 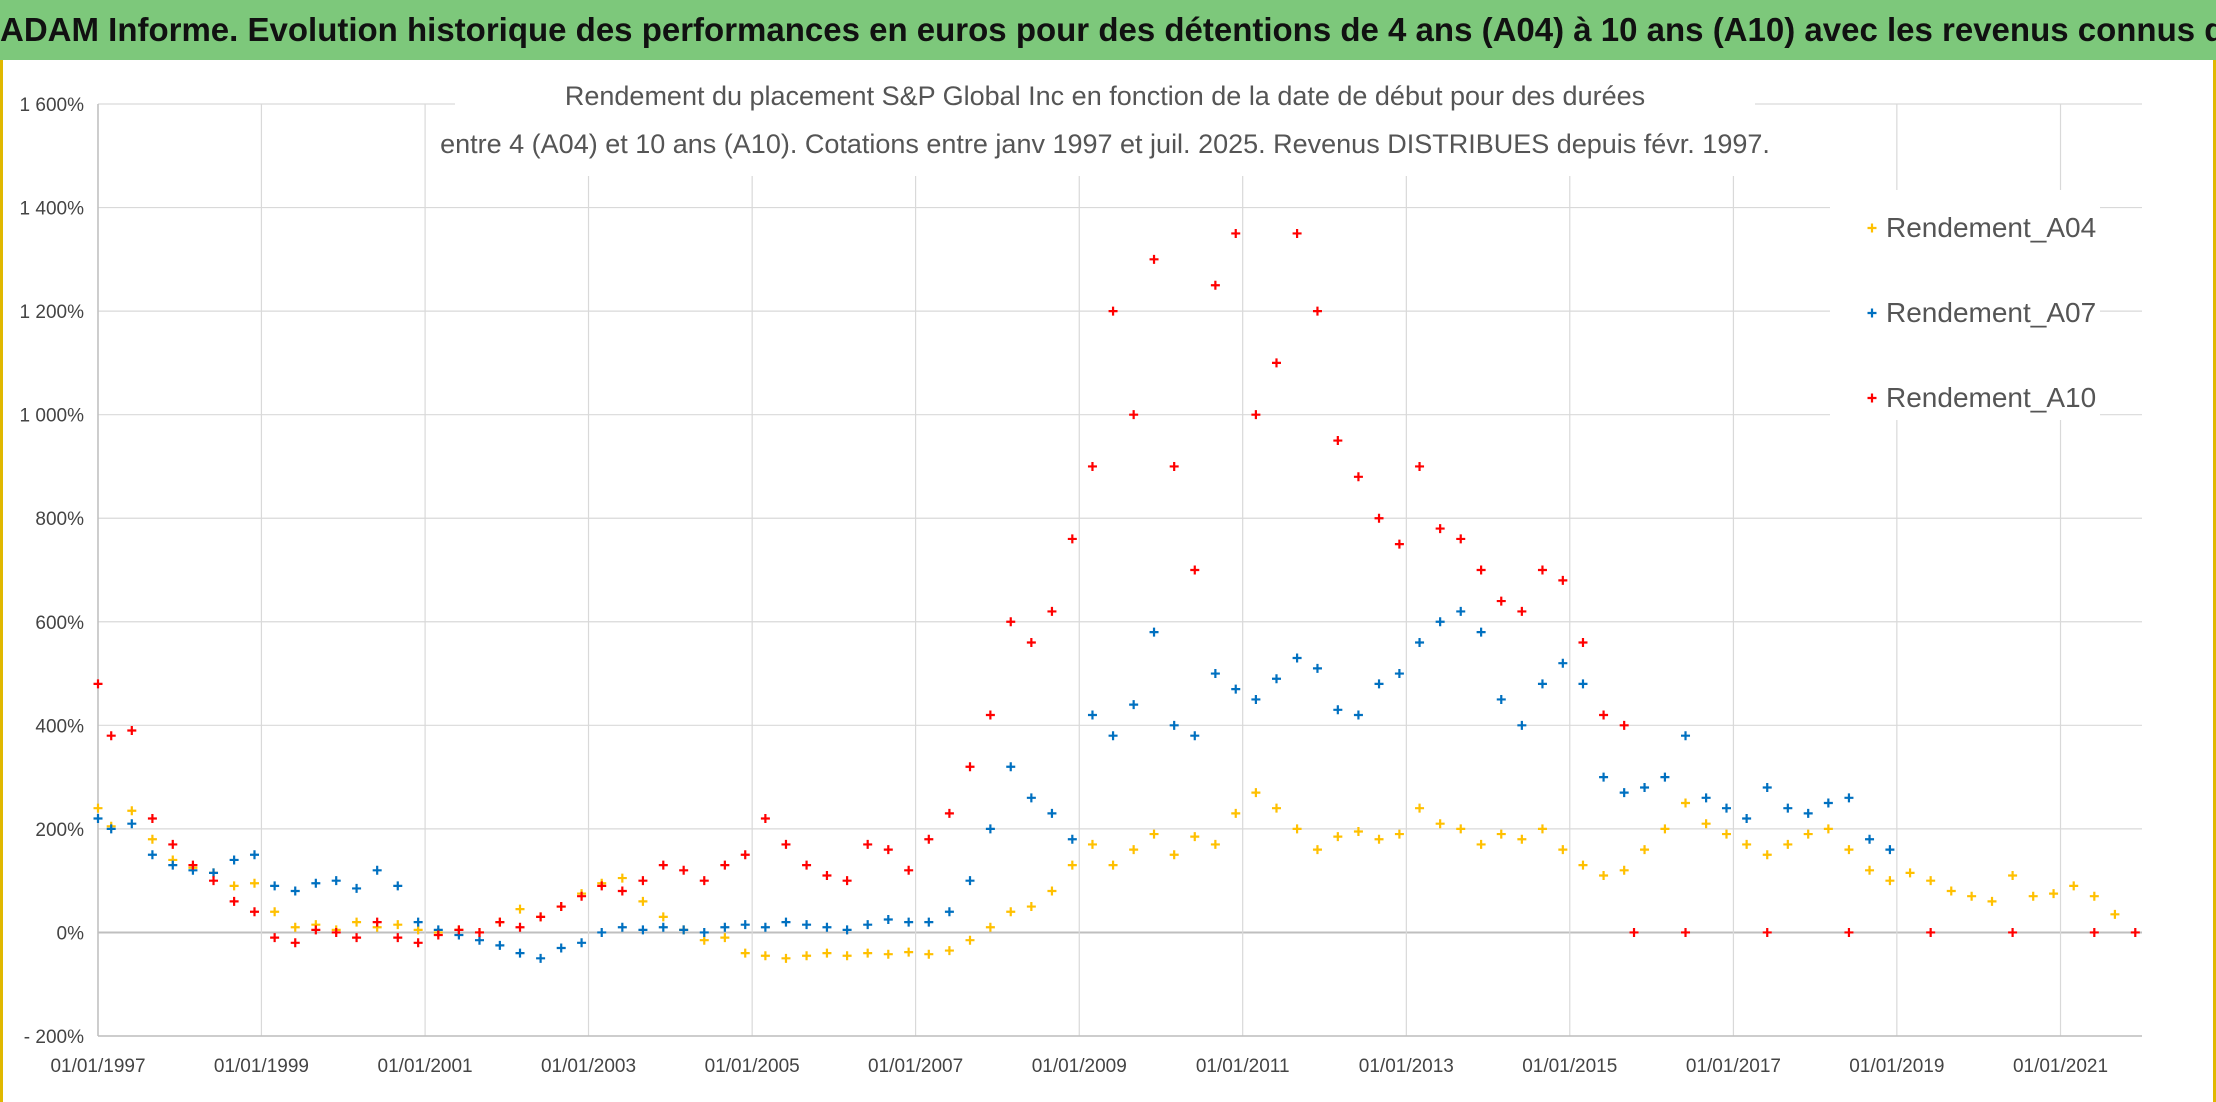 What do you see at coordinates (1872, 398) in the screenshot?
I see `legend-marker` at bounding box center [1872, 398].